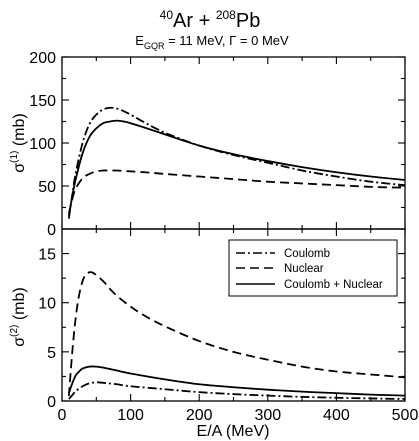 The image size is (419, 441). What do you see at coordinates (267, 415) in the screenshot?
I see `x-tick-label: 300` at bounding box center [267, 415].